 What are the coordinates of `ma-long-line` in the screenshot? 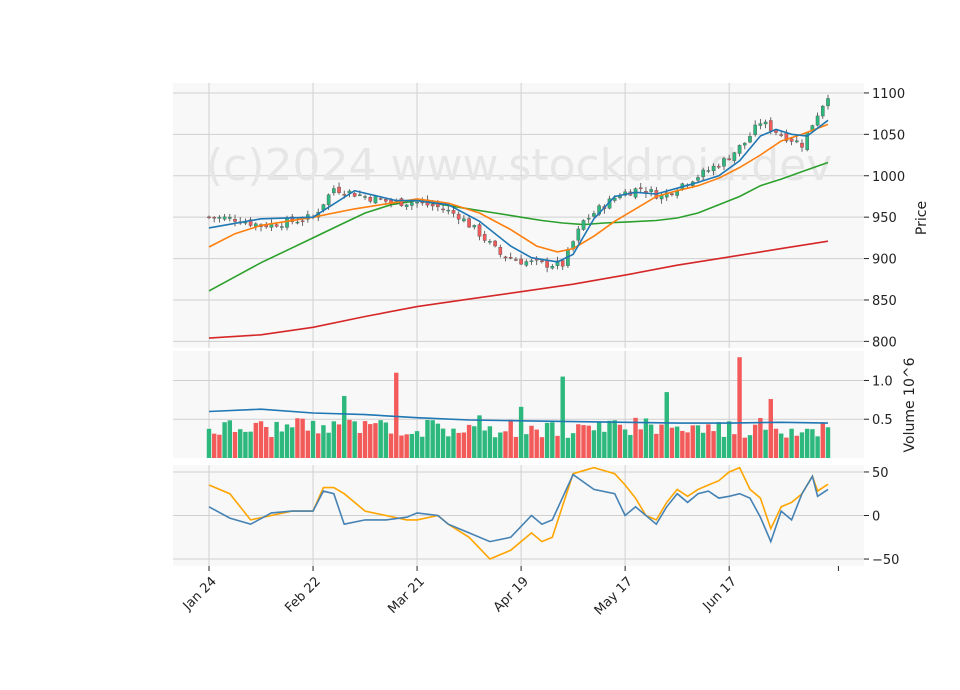 It's located at (518, 226).